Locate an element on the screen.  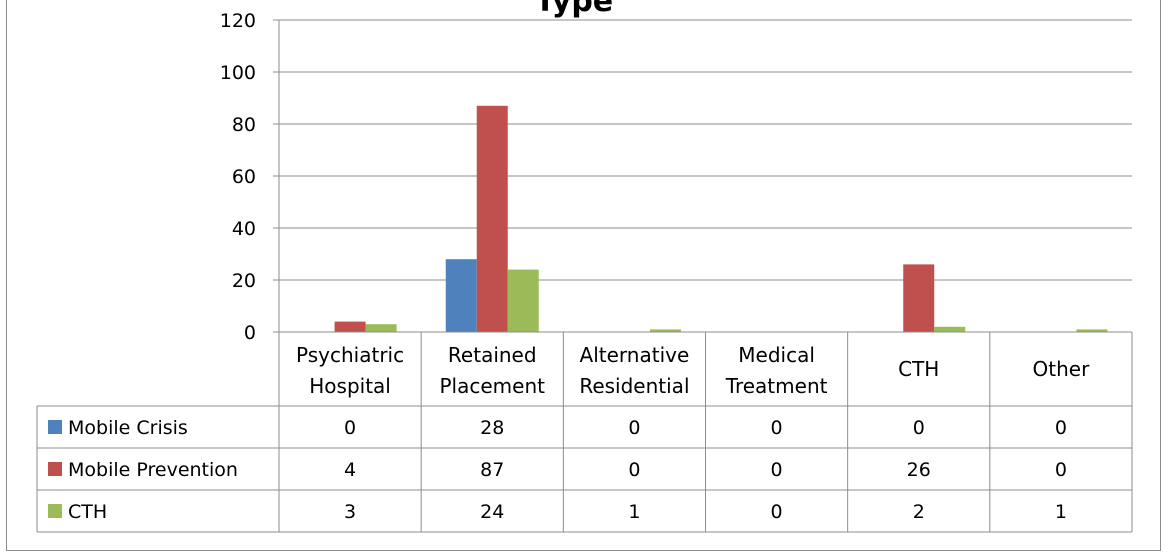
table-cell: 28 is located at coordinates (492, 428).